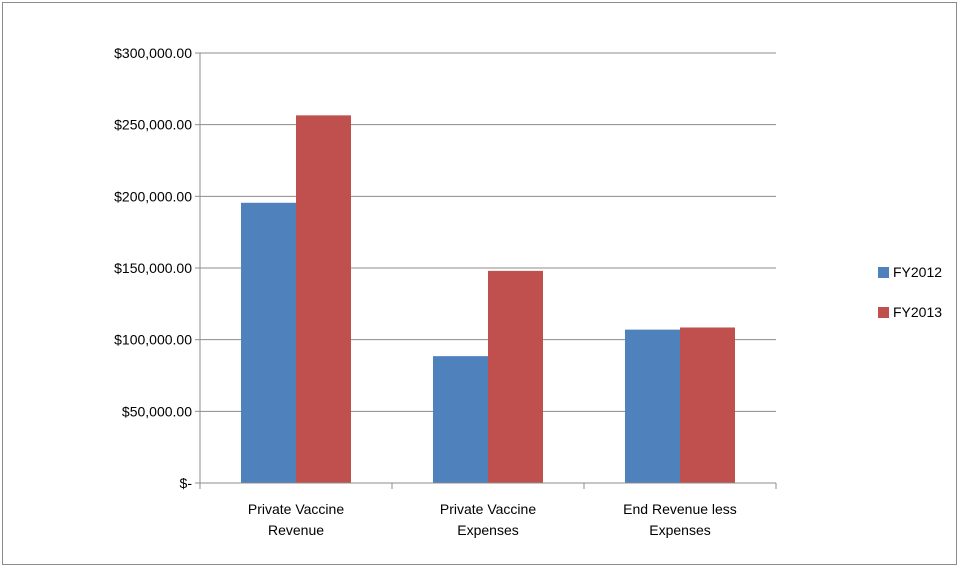  I want to click on y-tick-label: $250,000.00, so click(153, 125).